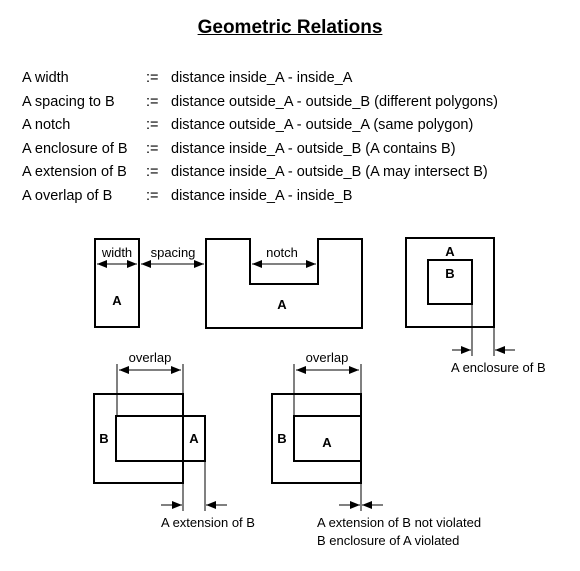 The image size is (580, 571). I want to click on notch-label: notch, so click(282, 252).